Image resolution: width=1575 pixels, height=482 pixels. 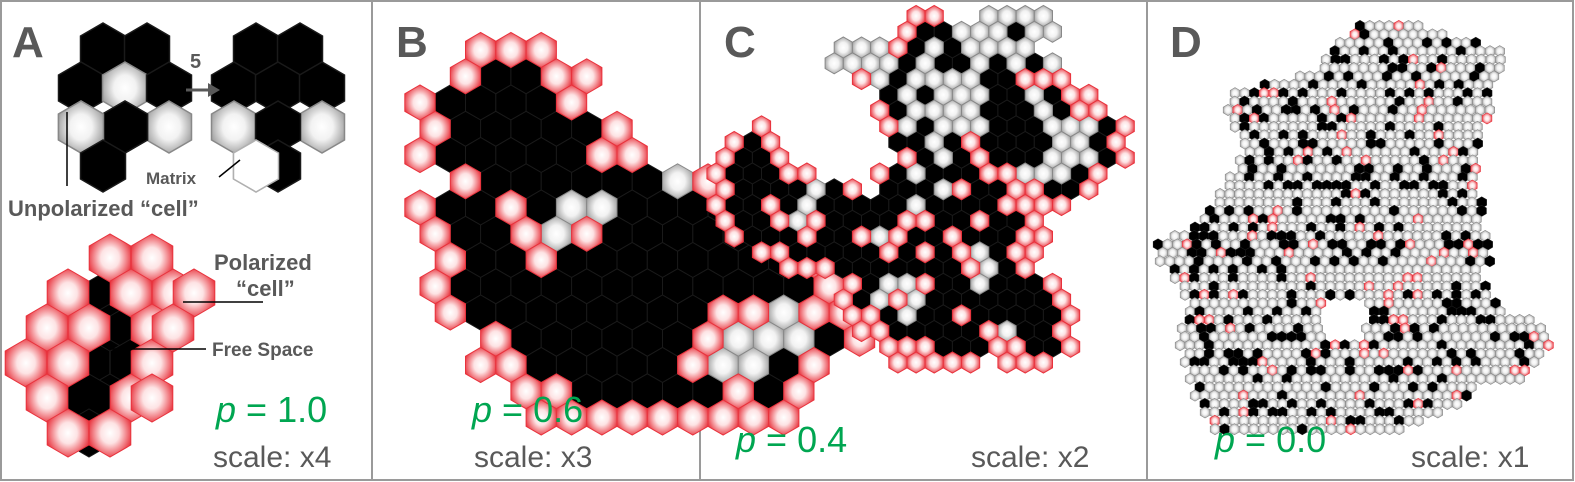 I want to click on arrow-icon, so click(x=203, y=90).